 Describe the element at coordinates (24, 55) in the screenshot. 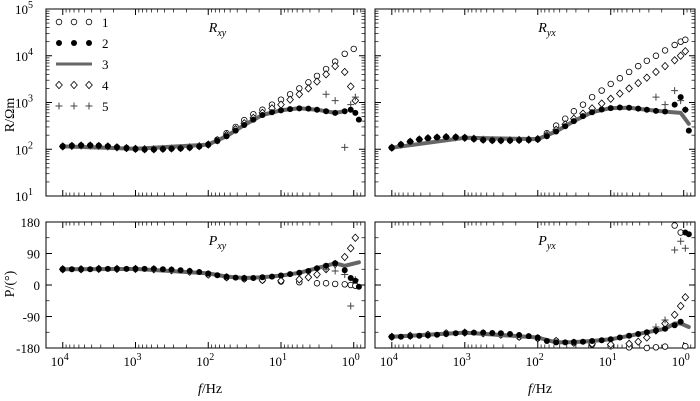

I see `y-tick-label: 10⁴` at that location.